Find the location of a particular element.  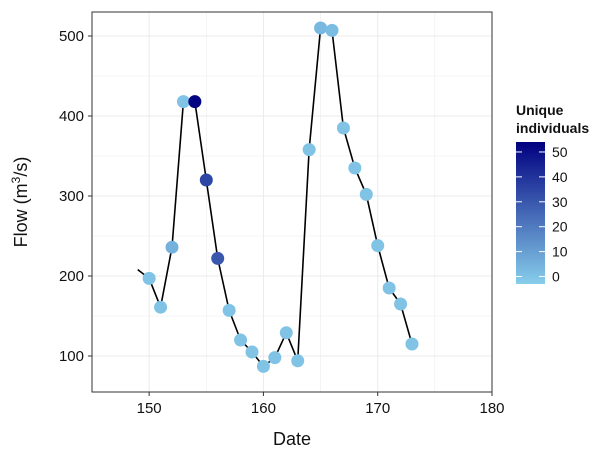

y-tick-label: 100 is located at coordinates (71, 356).